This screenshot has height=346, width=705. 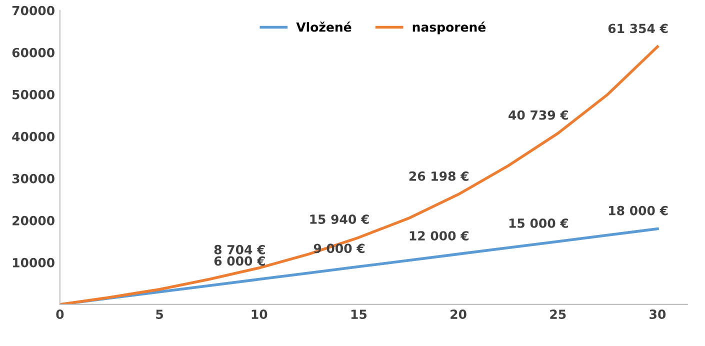 What do you see at coordinates (324, 27) in the screenshot?
I see `legend-label: Vložené` at bounding box center [324, 27].